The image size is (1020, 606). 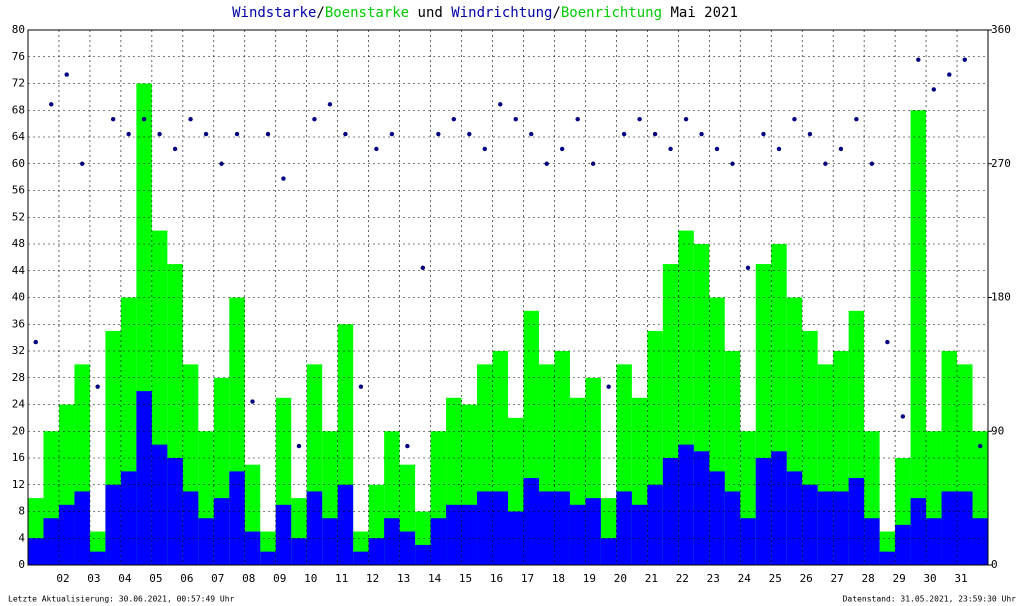 What do you see at coordinates (18, 29) in the screenshot?
I see `y-tick-label: 80` at bounding box center [18, 29].